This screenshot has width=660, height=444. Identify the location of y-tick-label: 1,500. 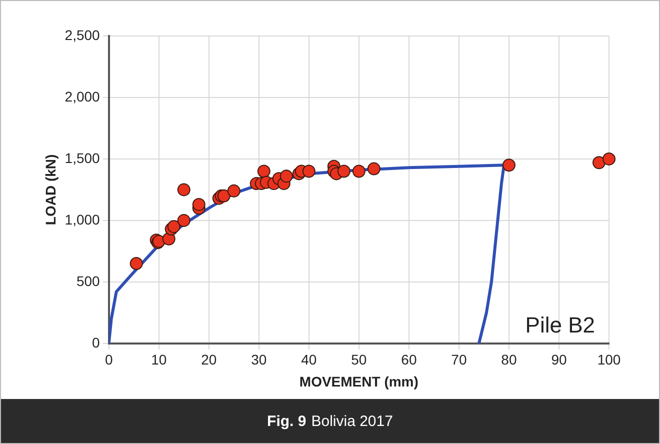
(82, 158).